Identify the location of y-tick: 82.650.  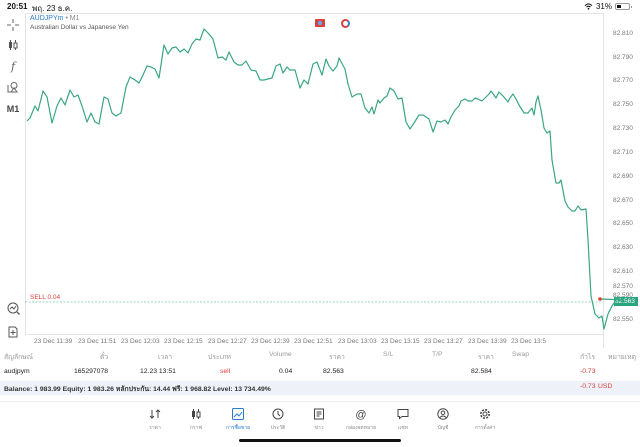
(623, 223).